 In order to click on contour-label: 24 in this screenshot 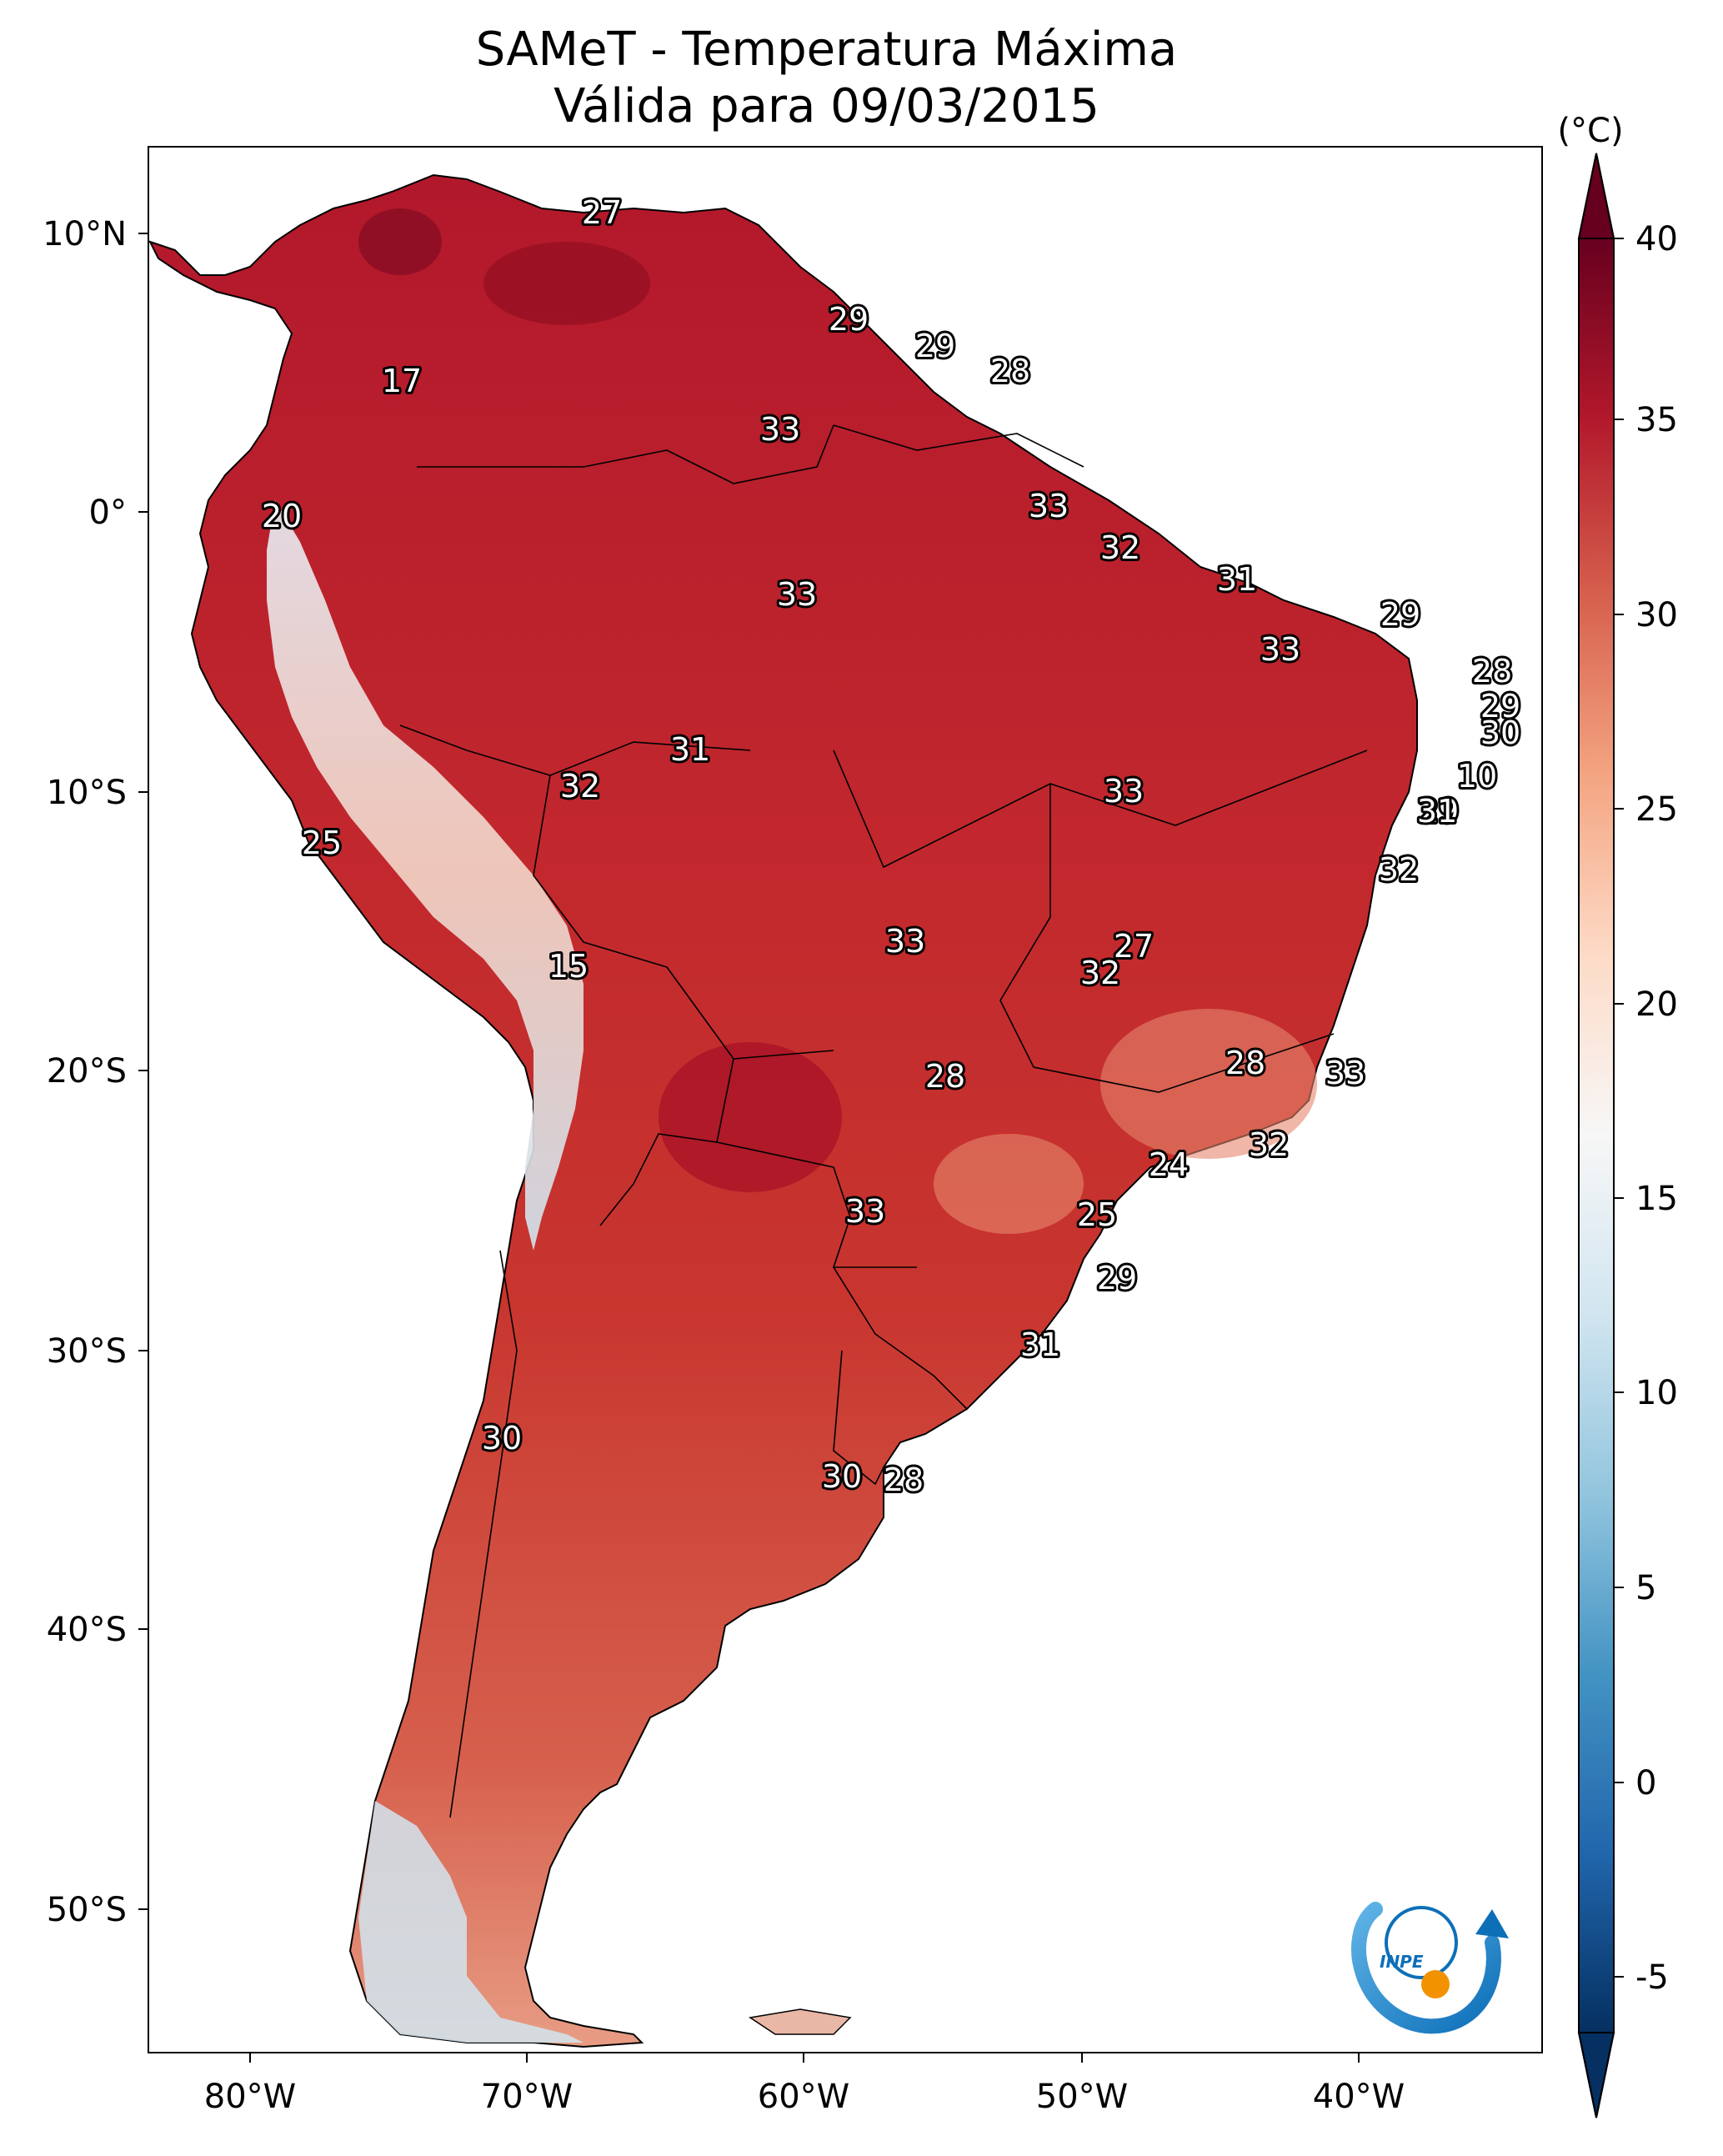, I will do `click(1169, 1164)`.